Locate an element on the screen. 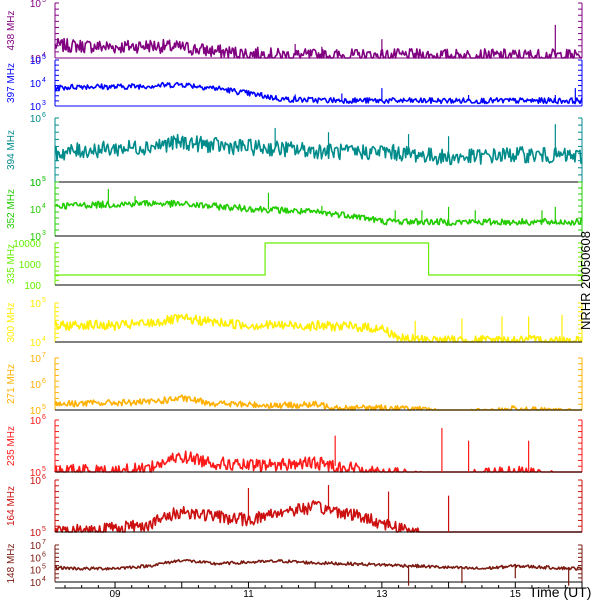 Image resolution: width=600 pixels, height=605 pixels. frequency-label: 164 MHz is located at coordinates (11, 506).